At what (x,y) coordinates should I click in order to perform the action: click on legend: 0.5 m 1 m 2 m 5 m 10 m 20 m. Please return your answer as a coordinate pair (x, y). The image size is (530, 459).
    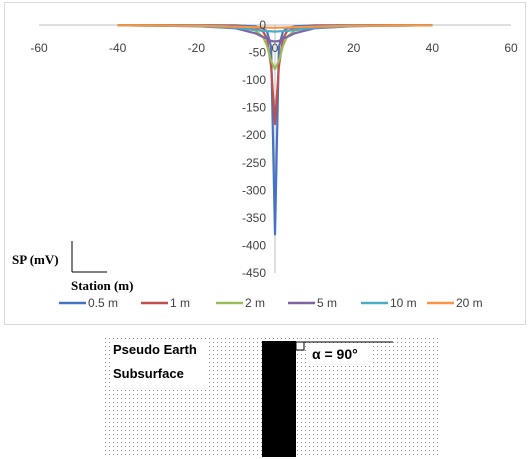
    Looking at the image, I should click on (271, 303).